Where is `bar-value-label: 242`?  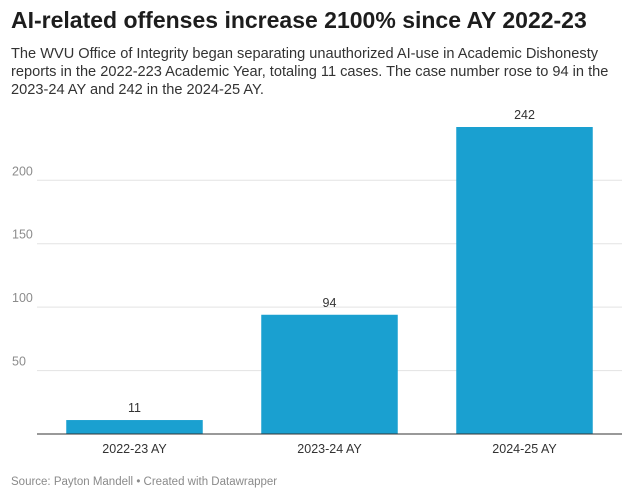
bar-value-label: 242 is located at coordinates (524, 115).